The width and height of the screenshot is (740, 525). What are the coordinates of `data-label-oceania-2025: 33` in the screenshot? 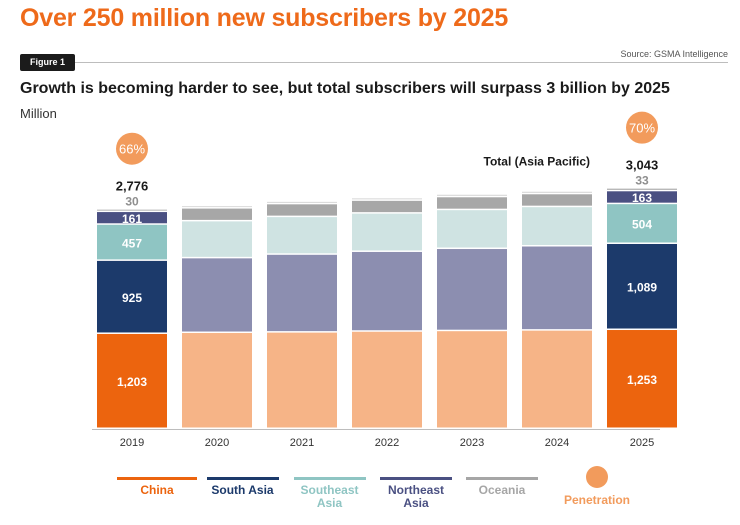 It's located at (642, 181).